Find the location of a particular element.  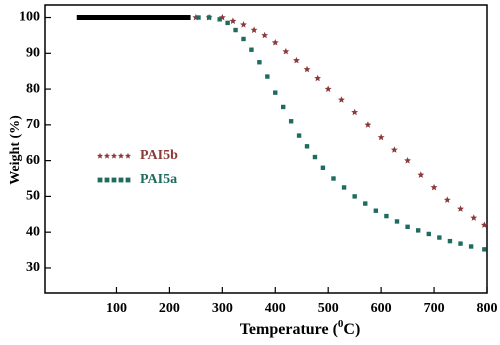

y-axis-label: Weight (%) is located at coordinates (15, 150).